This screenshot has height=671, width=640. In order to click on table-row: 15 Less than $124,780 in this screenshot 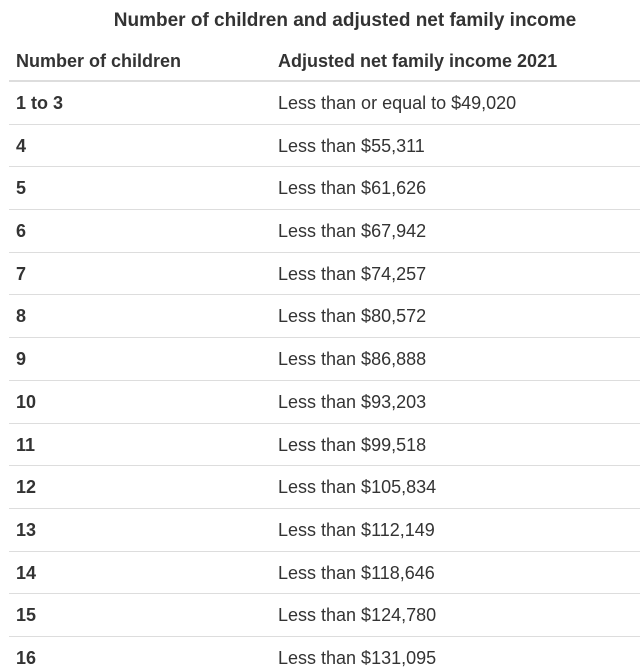, I will do `click(324, 615)`.